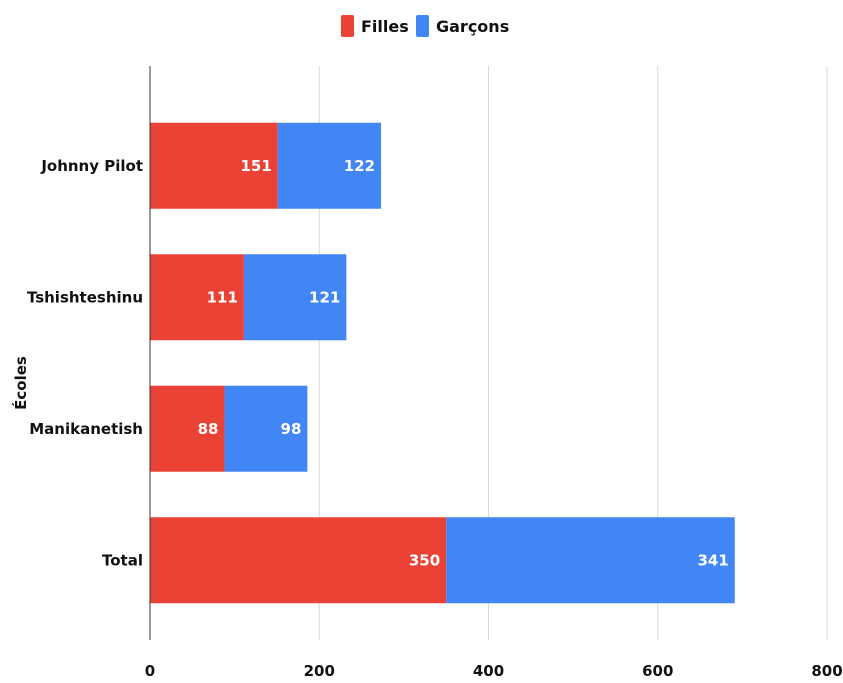 The image size is (843, 683). I want to click on legend-label: Filles, so click(385, 26).